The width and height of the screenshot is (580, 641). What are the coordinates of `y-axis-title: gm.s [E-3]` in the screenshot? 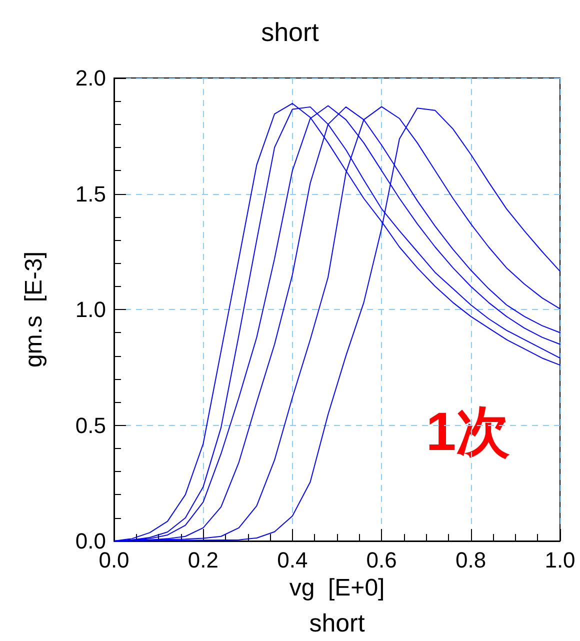 It's located at (34, 309).